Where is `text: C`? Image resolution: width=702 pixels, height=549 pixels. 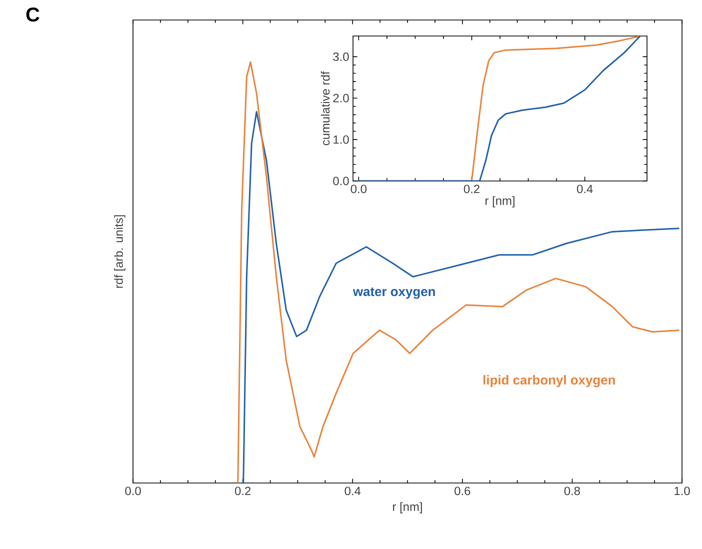 text: C is located at coordinates (33, 15).